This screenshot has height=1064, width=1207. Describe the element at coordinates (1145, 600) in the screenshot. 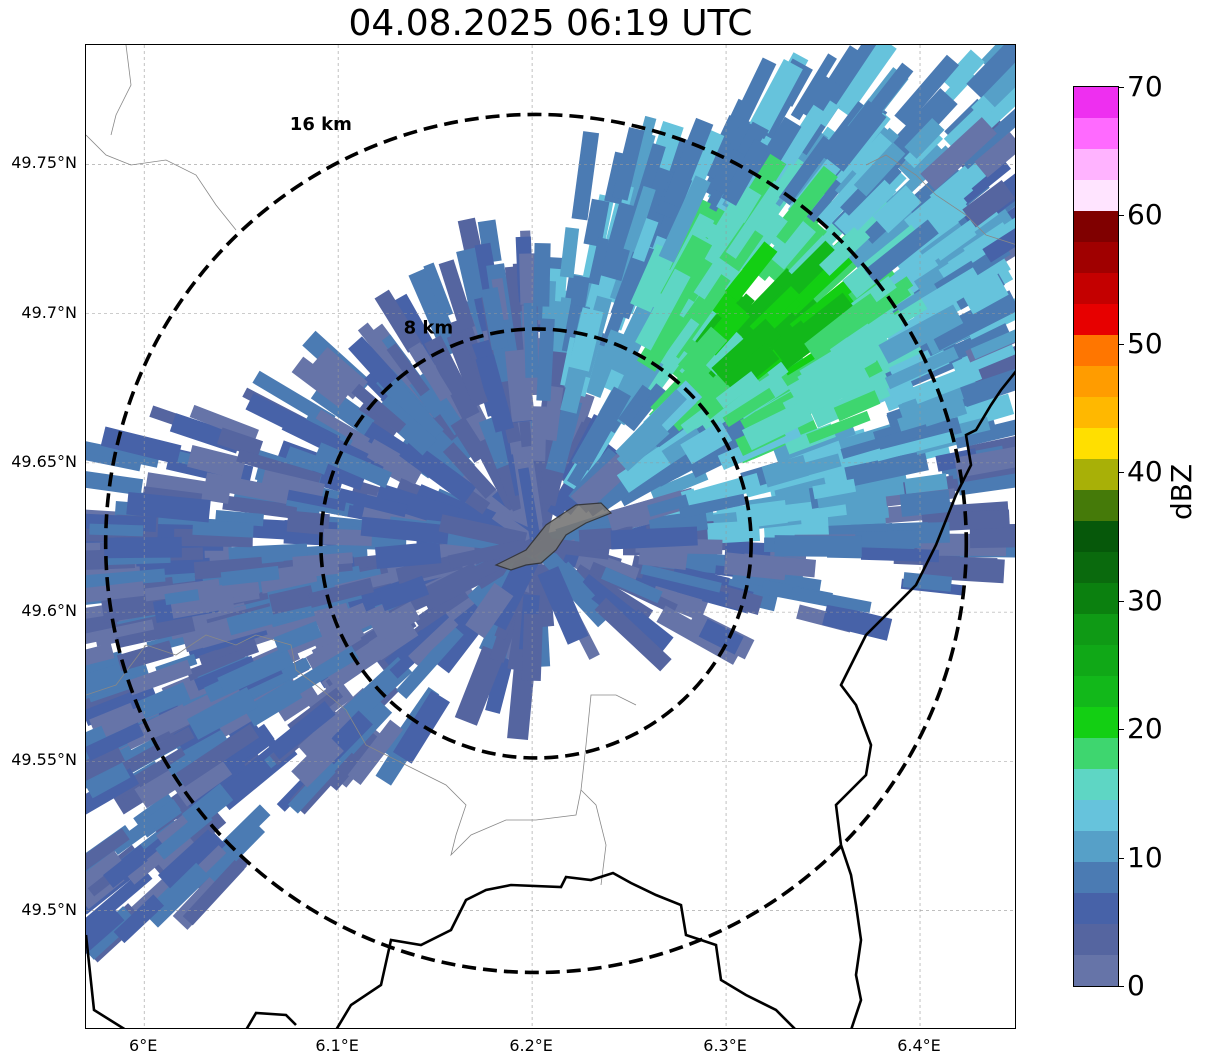

I see `colorbar-tick-label: 30` at that location.